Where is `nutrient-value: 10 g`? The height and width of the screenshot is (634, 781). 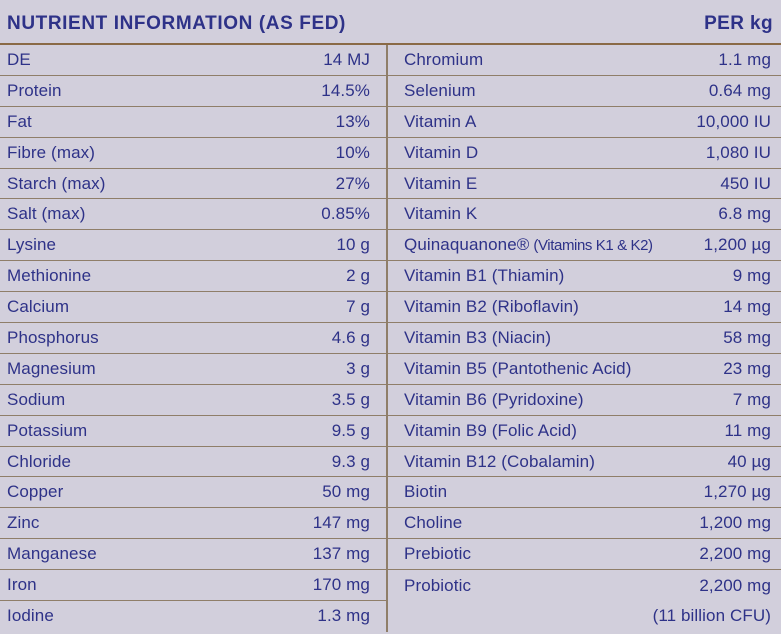 nutrient-value: 10 g is located at coordinates (353, 245).